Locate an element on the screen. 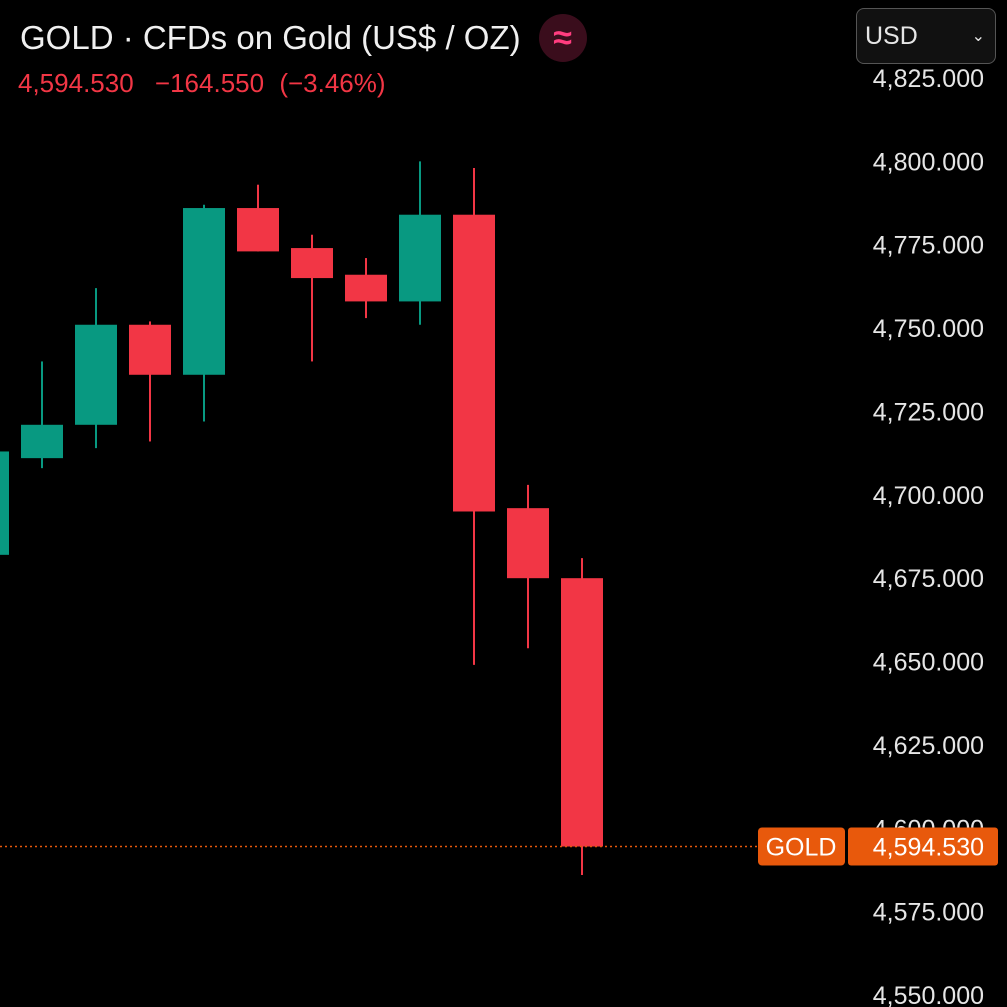 The image size is (1007, 1007). last-price-label: GOLD 4,594.530 is located at coordinates (878, 846).